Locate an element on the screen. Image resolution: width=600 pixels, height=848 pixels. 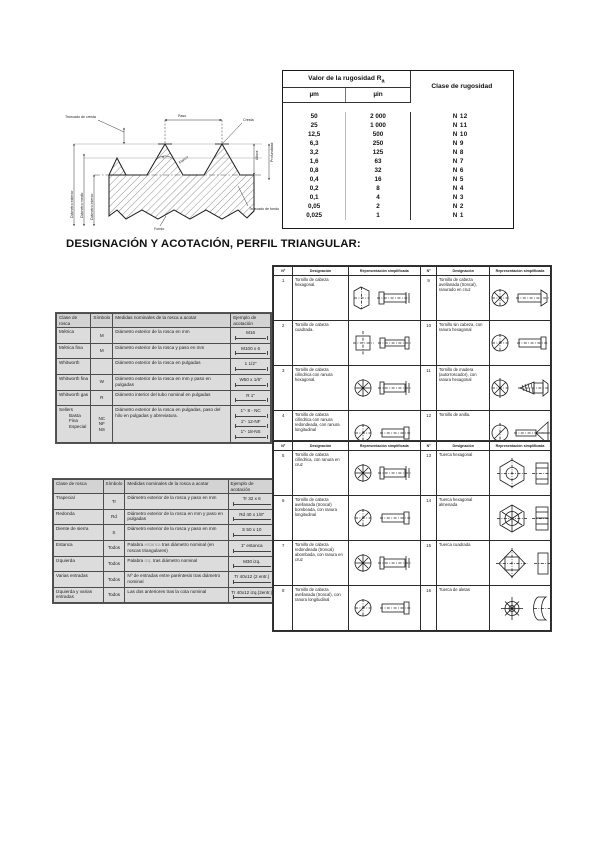
column-header: Medidas nominales de la rosca a acotar is located at coordinates (176, 486).